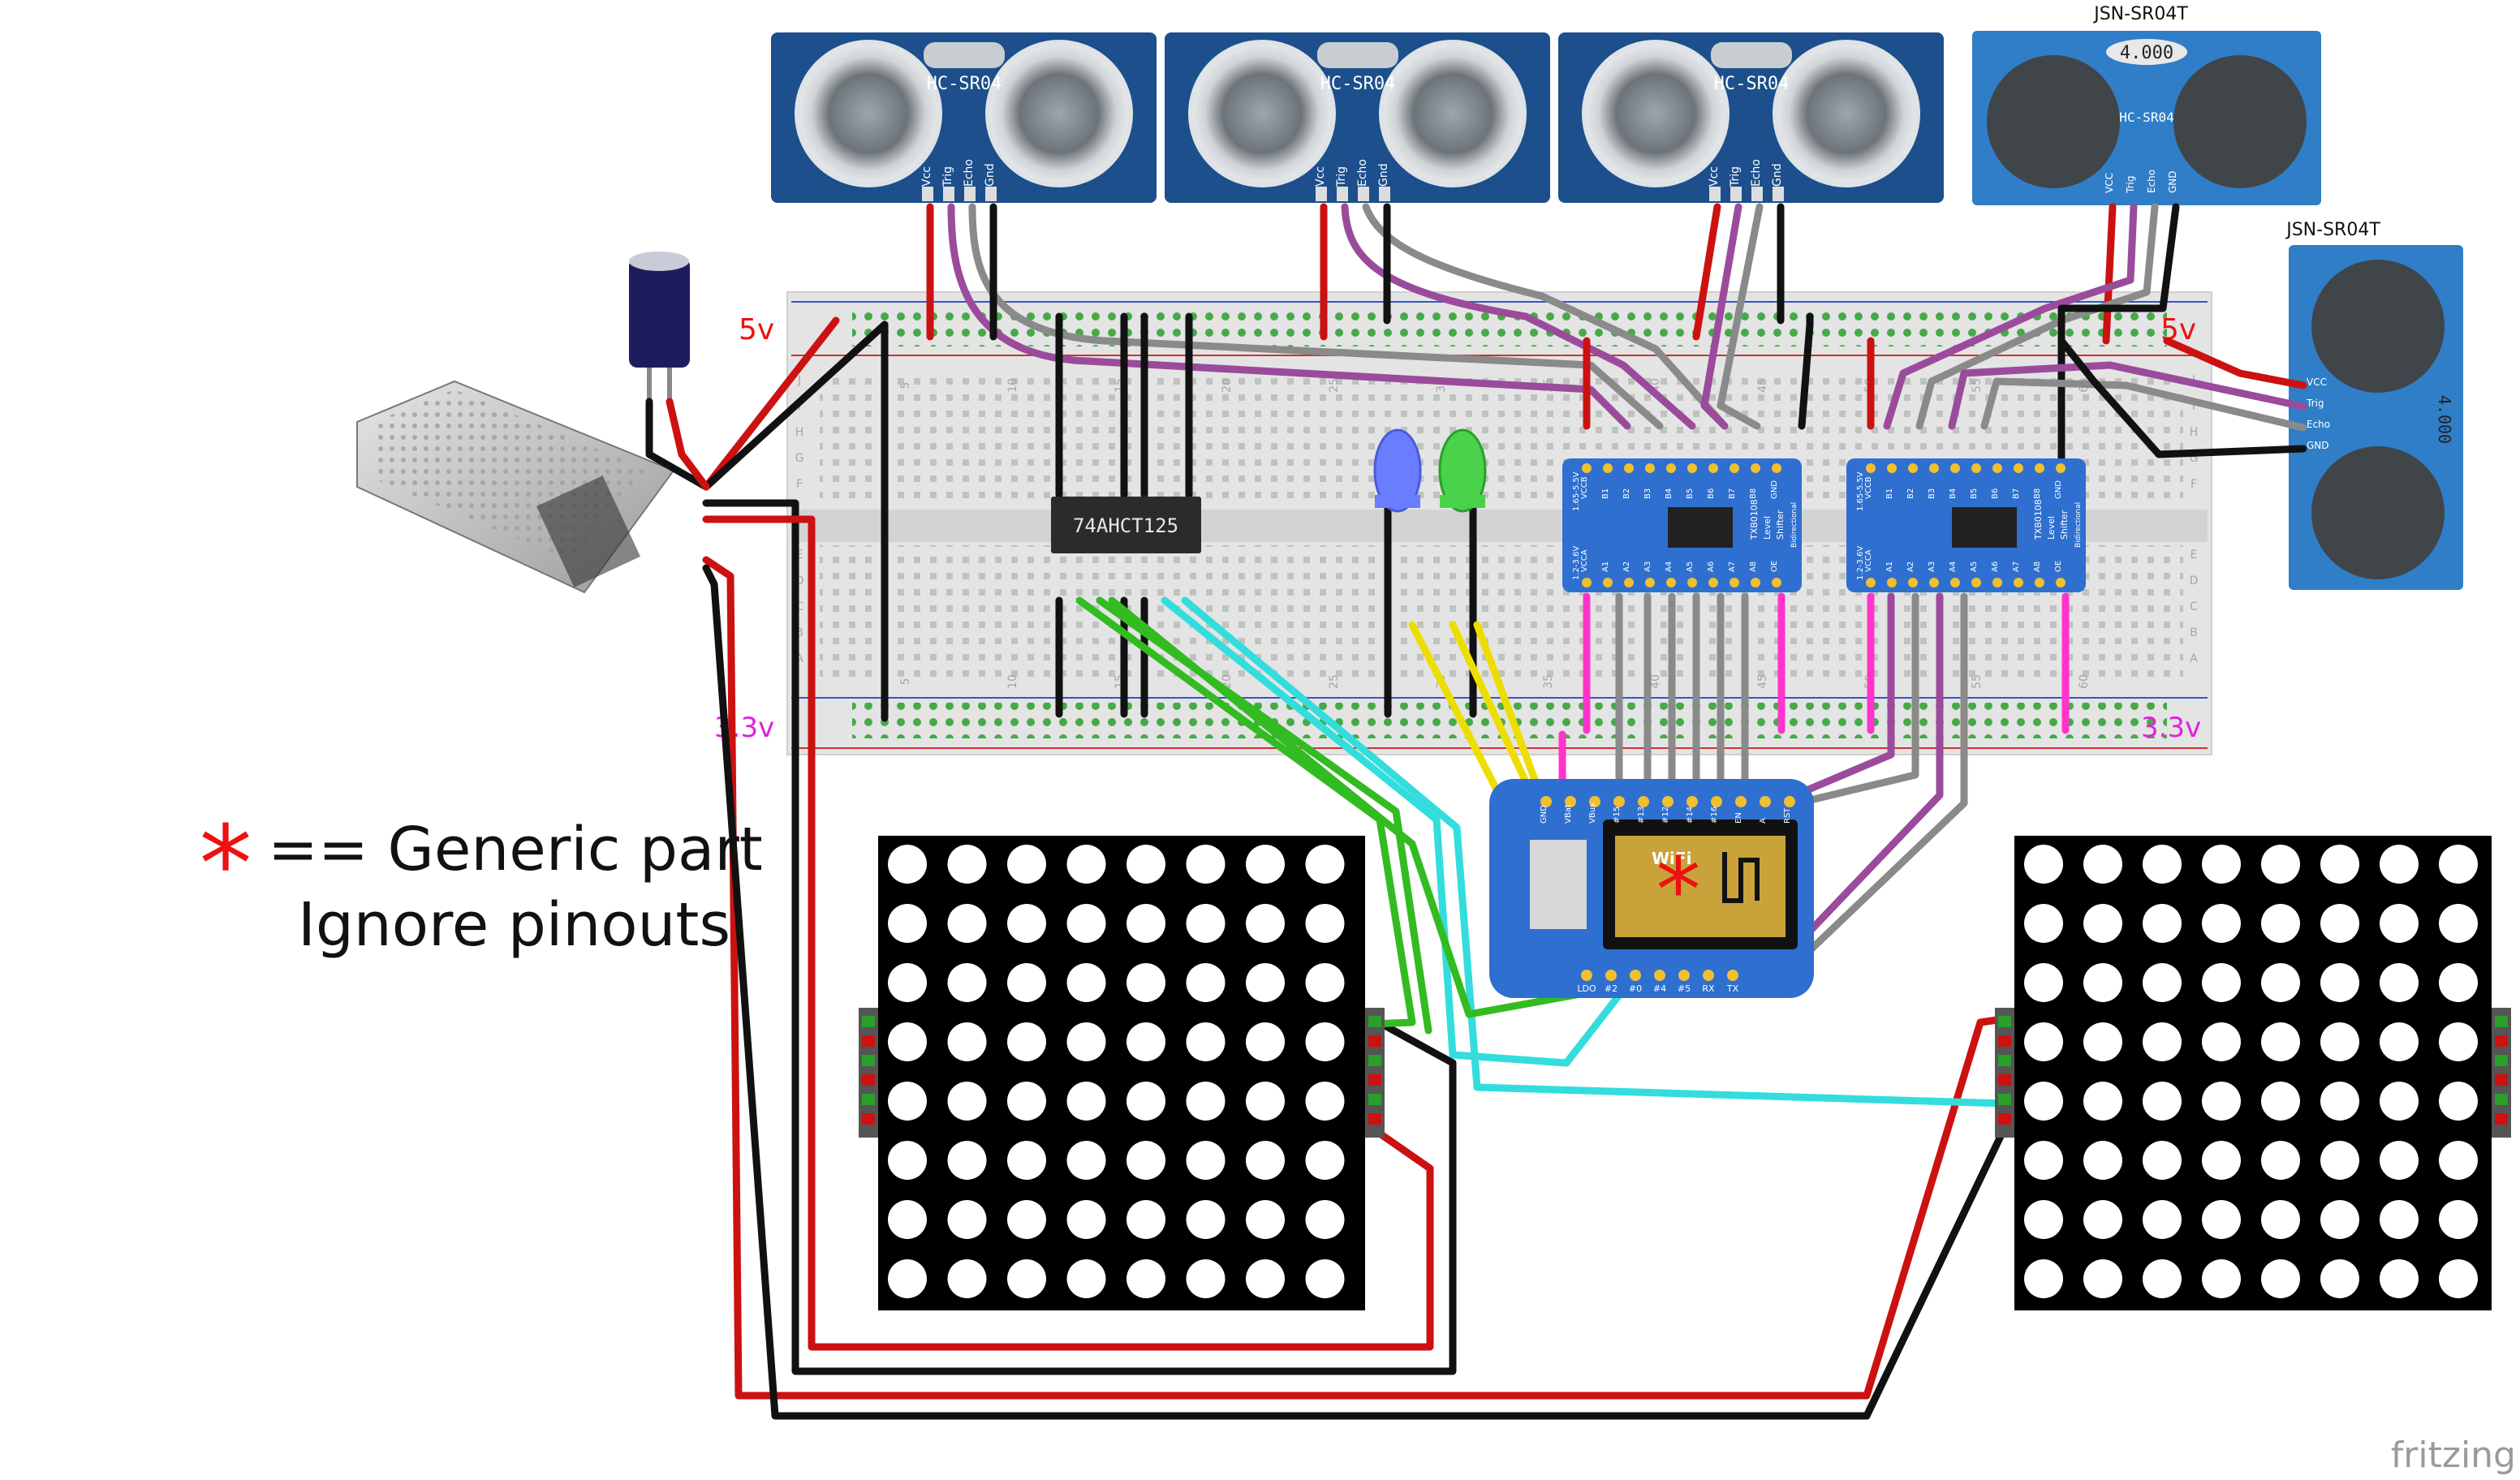 This screenshot has width=2520, height=1480. I want to click on wire-black, so click(2182, 397).